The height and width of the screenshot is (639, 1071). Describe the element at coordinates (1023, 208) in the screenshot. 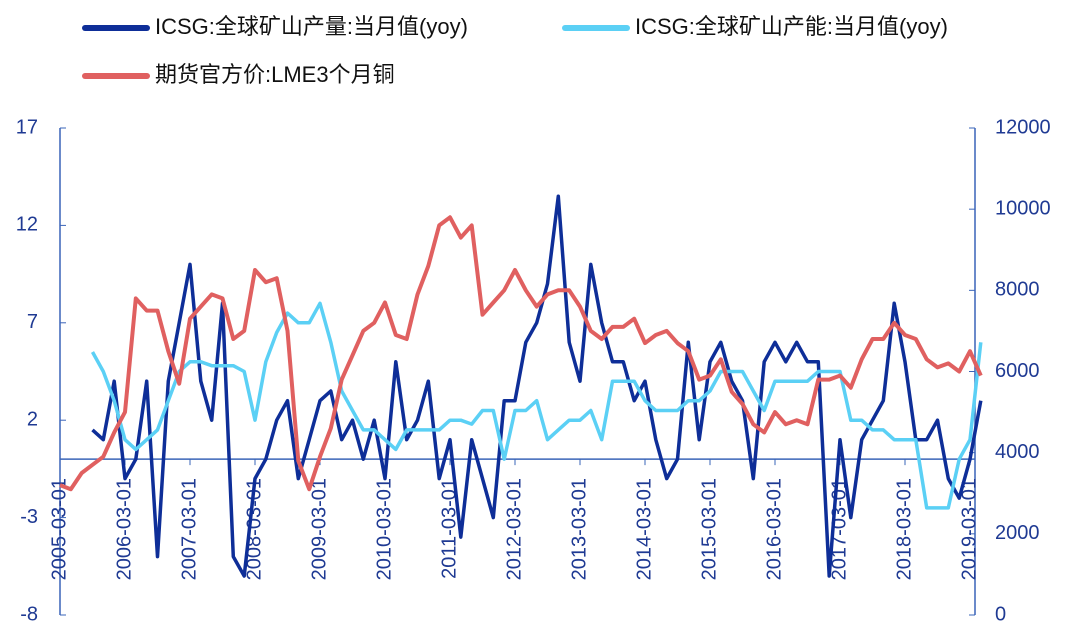

I see `y2-tick-label: 10000` at that location.